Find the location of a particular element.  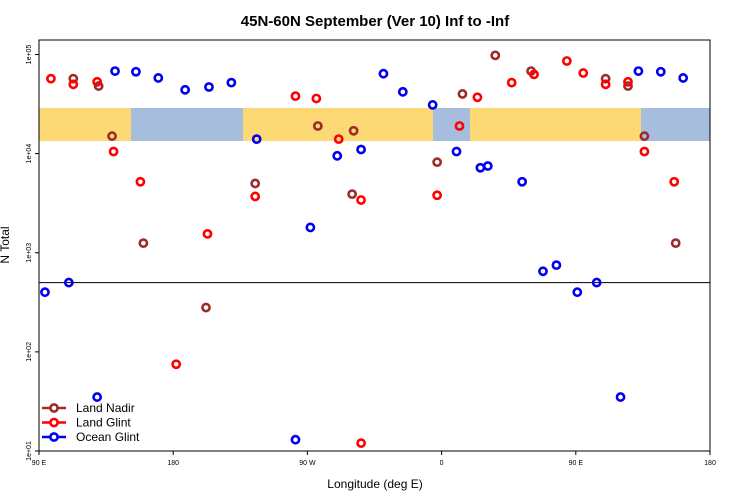

legend-label: Ocean Glint is located at coordinates (108, 437).